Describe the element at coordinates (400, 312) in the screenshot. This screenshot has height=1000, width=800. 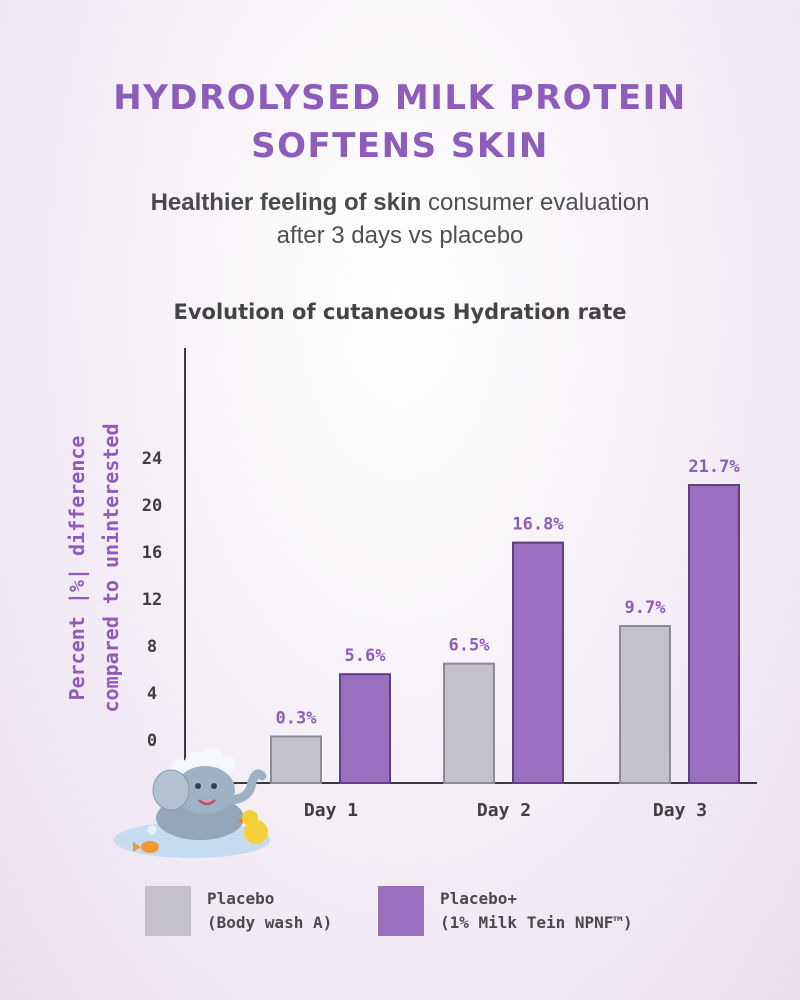
I see `chart-title: Evolution of cutaneous Hydration rate` at that location.